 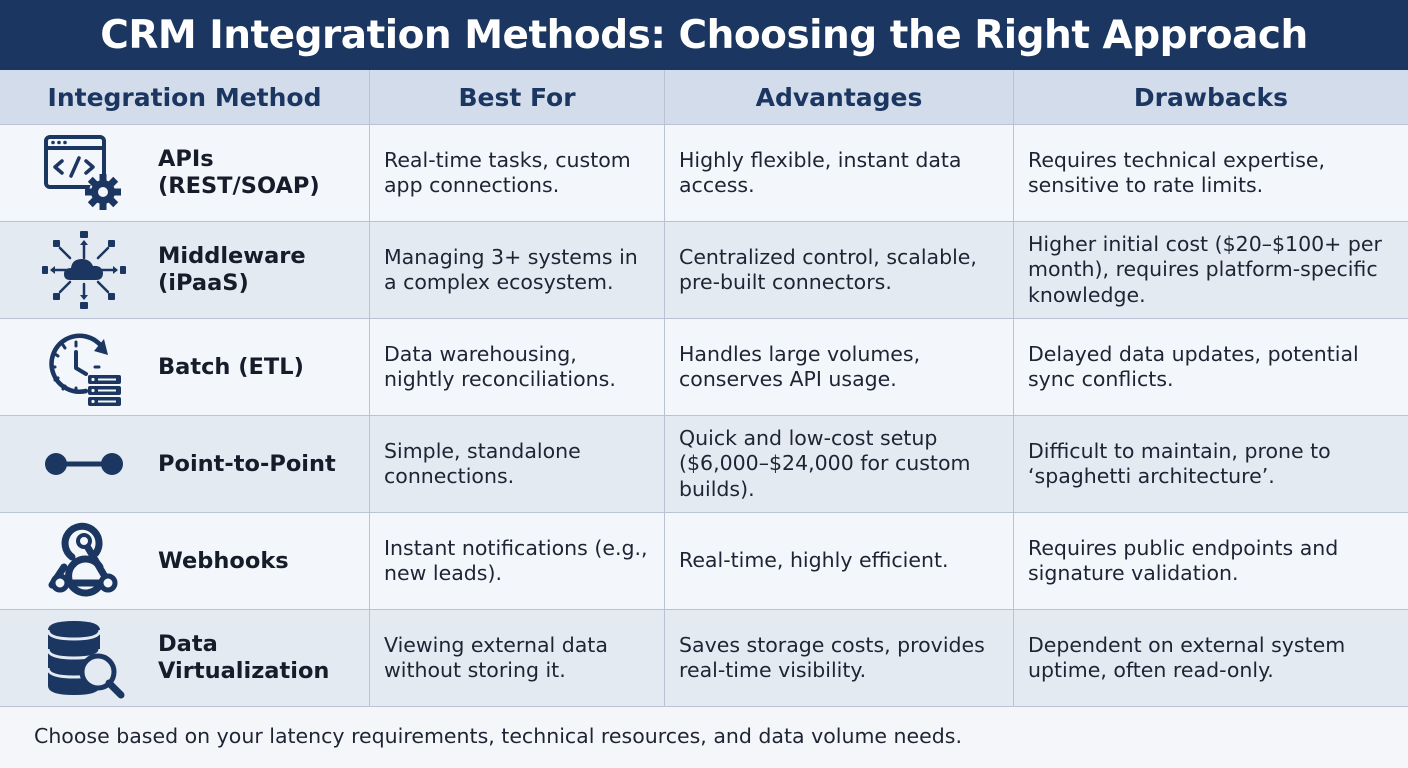 I want to click on method-name: APIs (REST/SOAP), so click(x=239, y=172).